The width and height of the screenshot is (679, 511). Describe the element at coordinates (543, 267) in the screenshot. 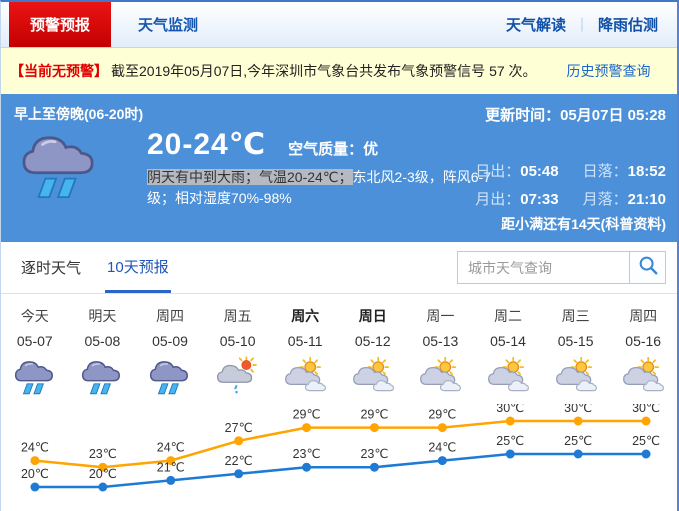

I see `city-search-input` at that location.